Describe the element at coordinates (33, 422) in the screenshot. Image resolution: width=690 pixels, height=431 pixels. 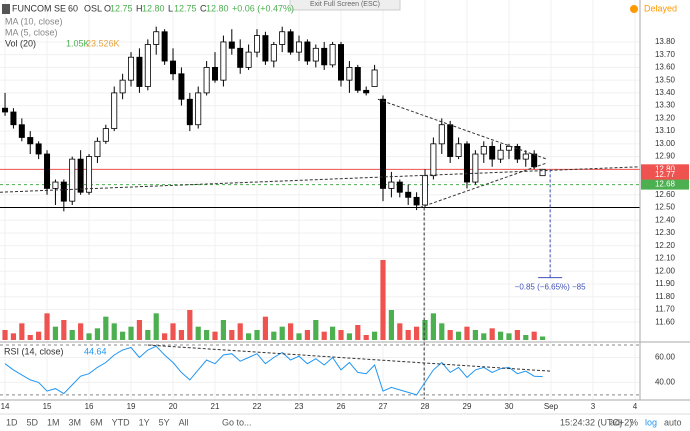
I see `period-button: 5D` at that location.